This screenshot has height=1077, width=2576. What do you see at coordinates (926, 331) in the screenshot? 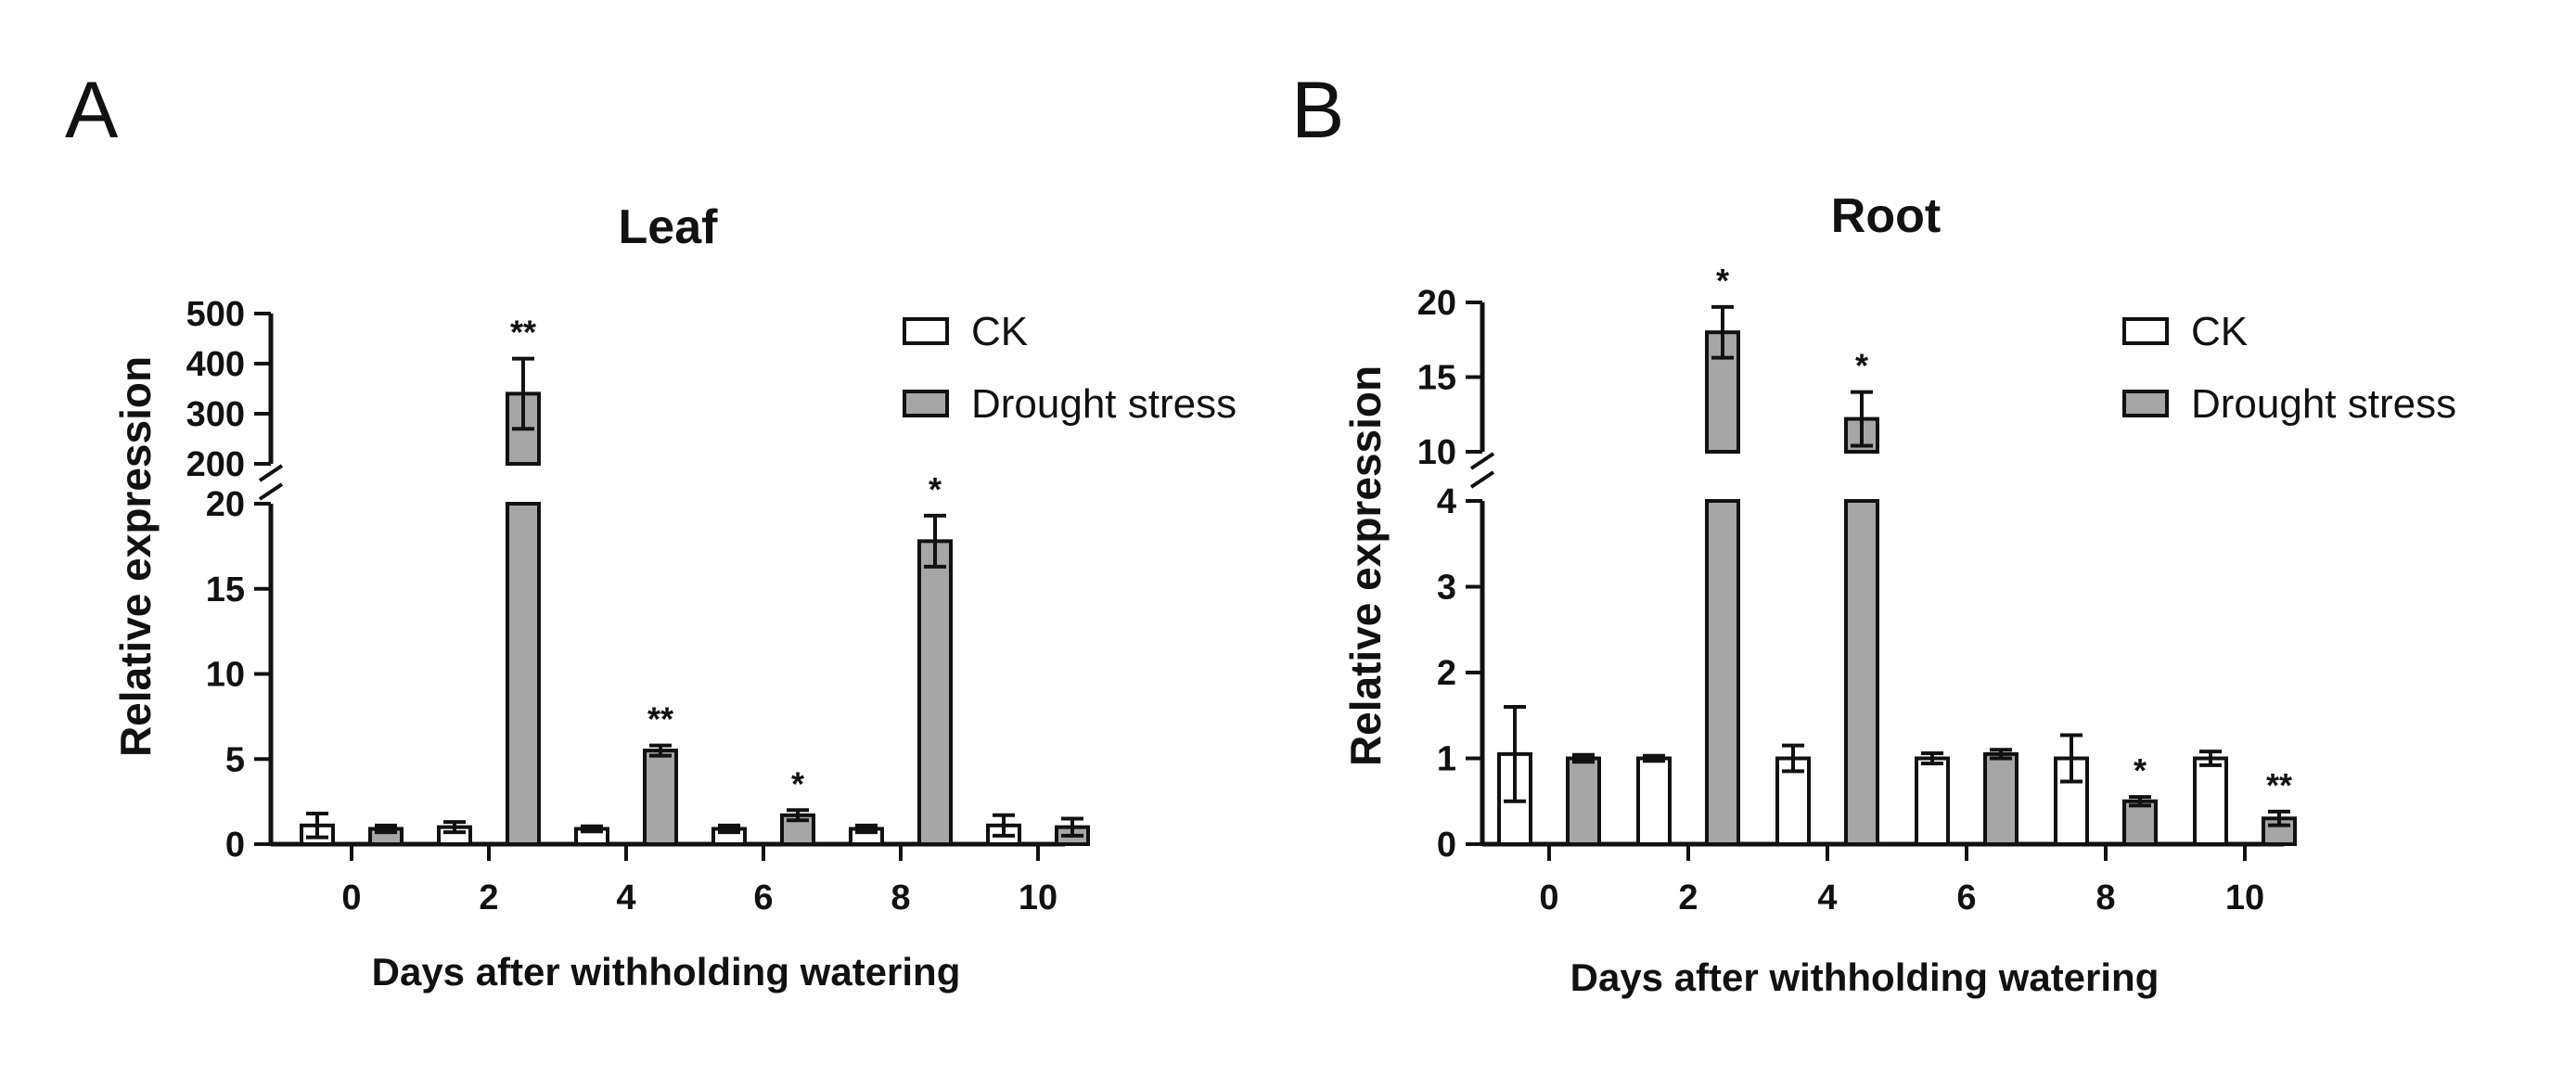
I see `panel-a-legend-swatch-ck` at bounding box center [926, 331].